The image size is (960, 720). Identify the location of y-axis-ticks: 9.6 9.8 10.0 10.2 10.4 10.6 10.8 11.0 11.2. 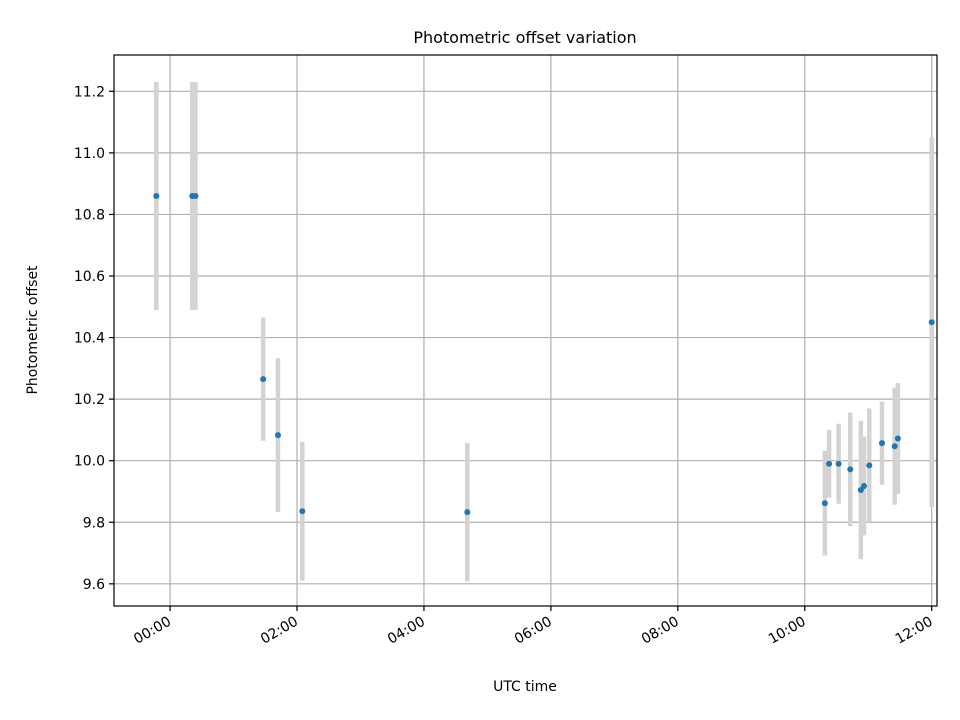
(94, 338).